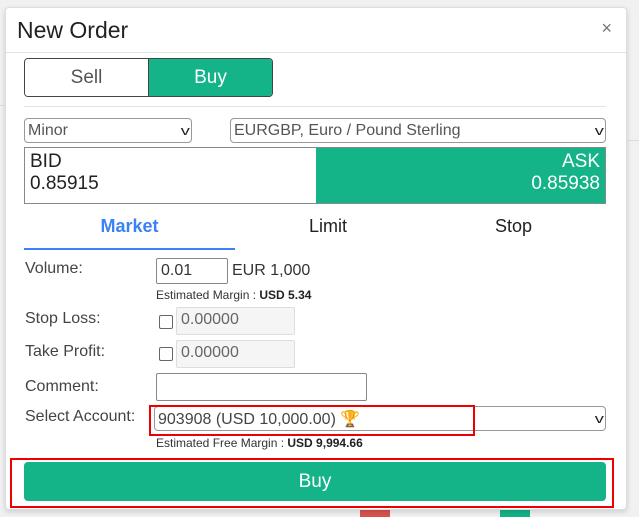 This screenshot has width=639, height=517. Describe the element at coordinates (325, 443) in the screenshot. I see `free-margin-value: USD 9,994.66` at that location.